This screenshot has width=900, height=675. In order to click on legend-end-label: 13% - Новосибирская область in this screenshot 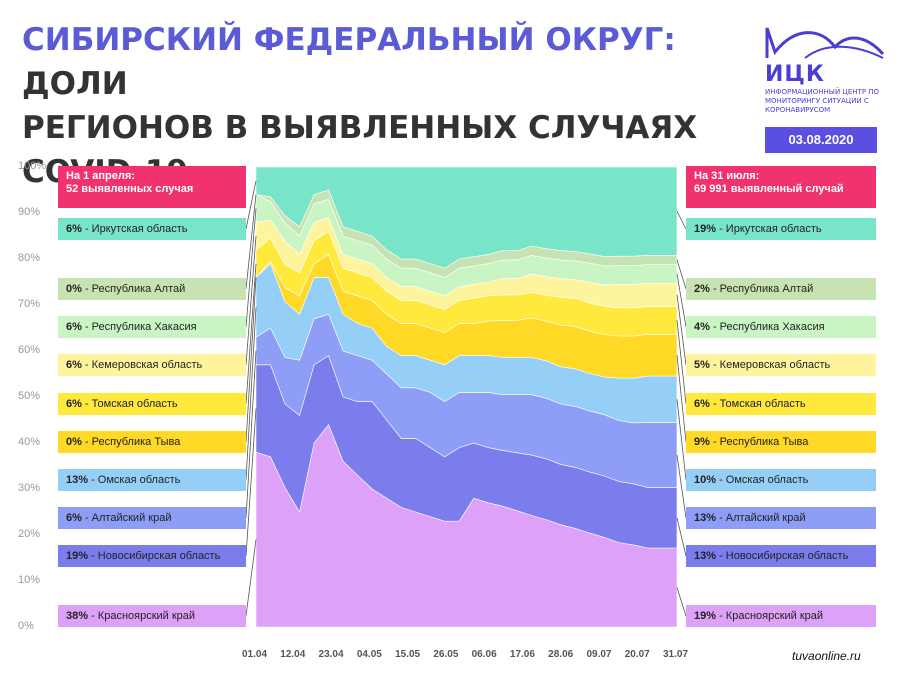, I will do `click(781, 556)`.